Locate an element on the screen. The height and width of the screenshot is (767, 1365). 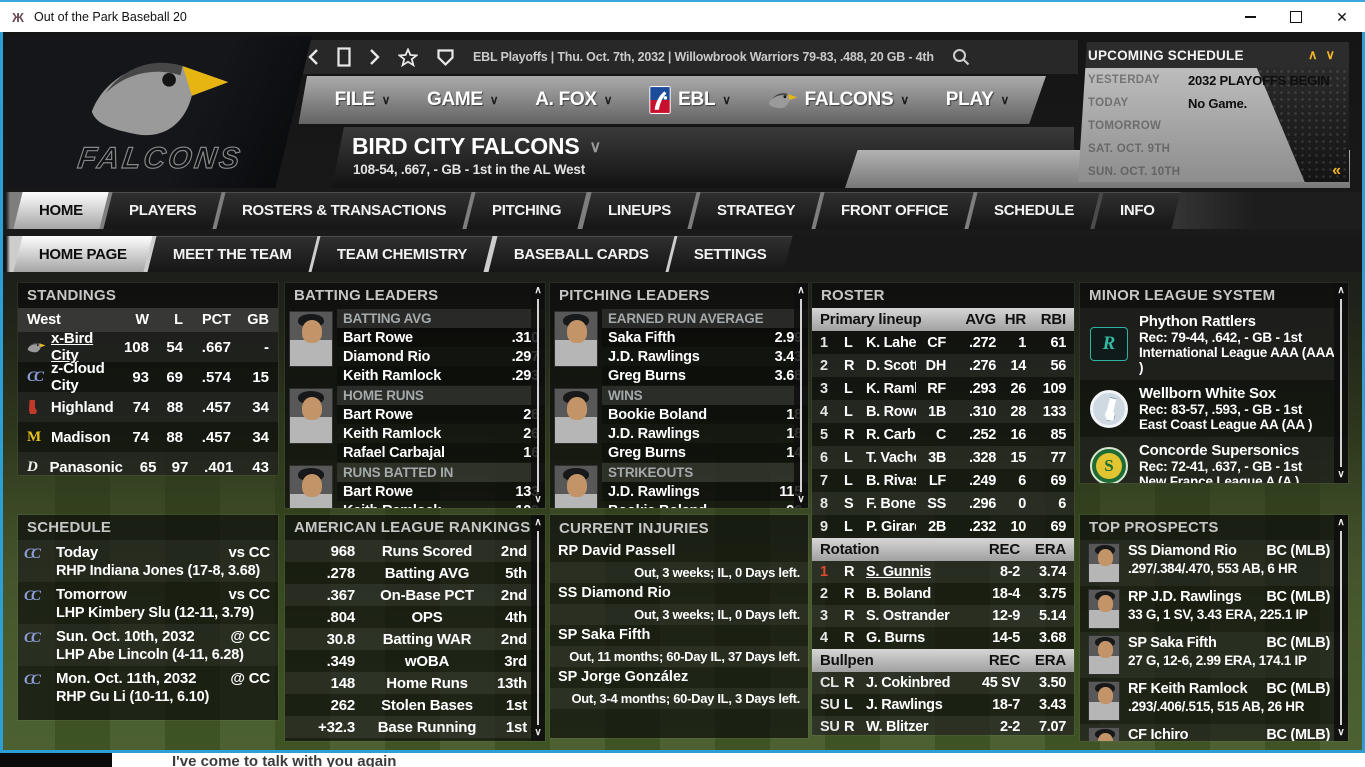
ranking-row: .804 OPS 4th is located at coordinates (427, 617).